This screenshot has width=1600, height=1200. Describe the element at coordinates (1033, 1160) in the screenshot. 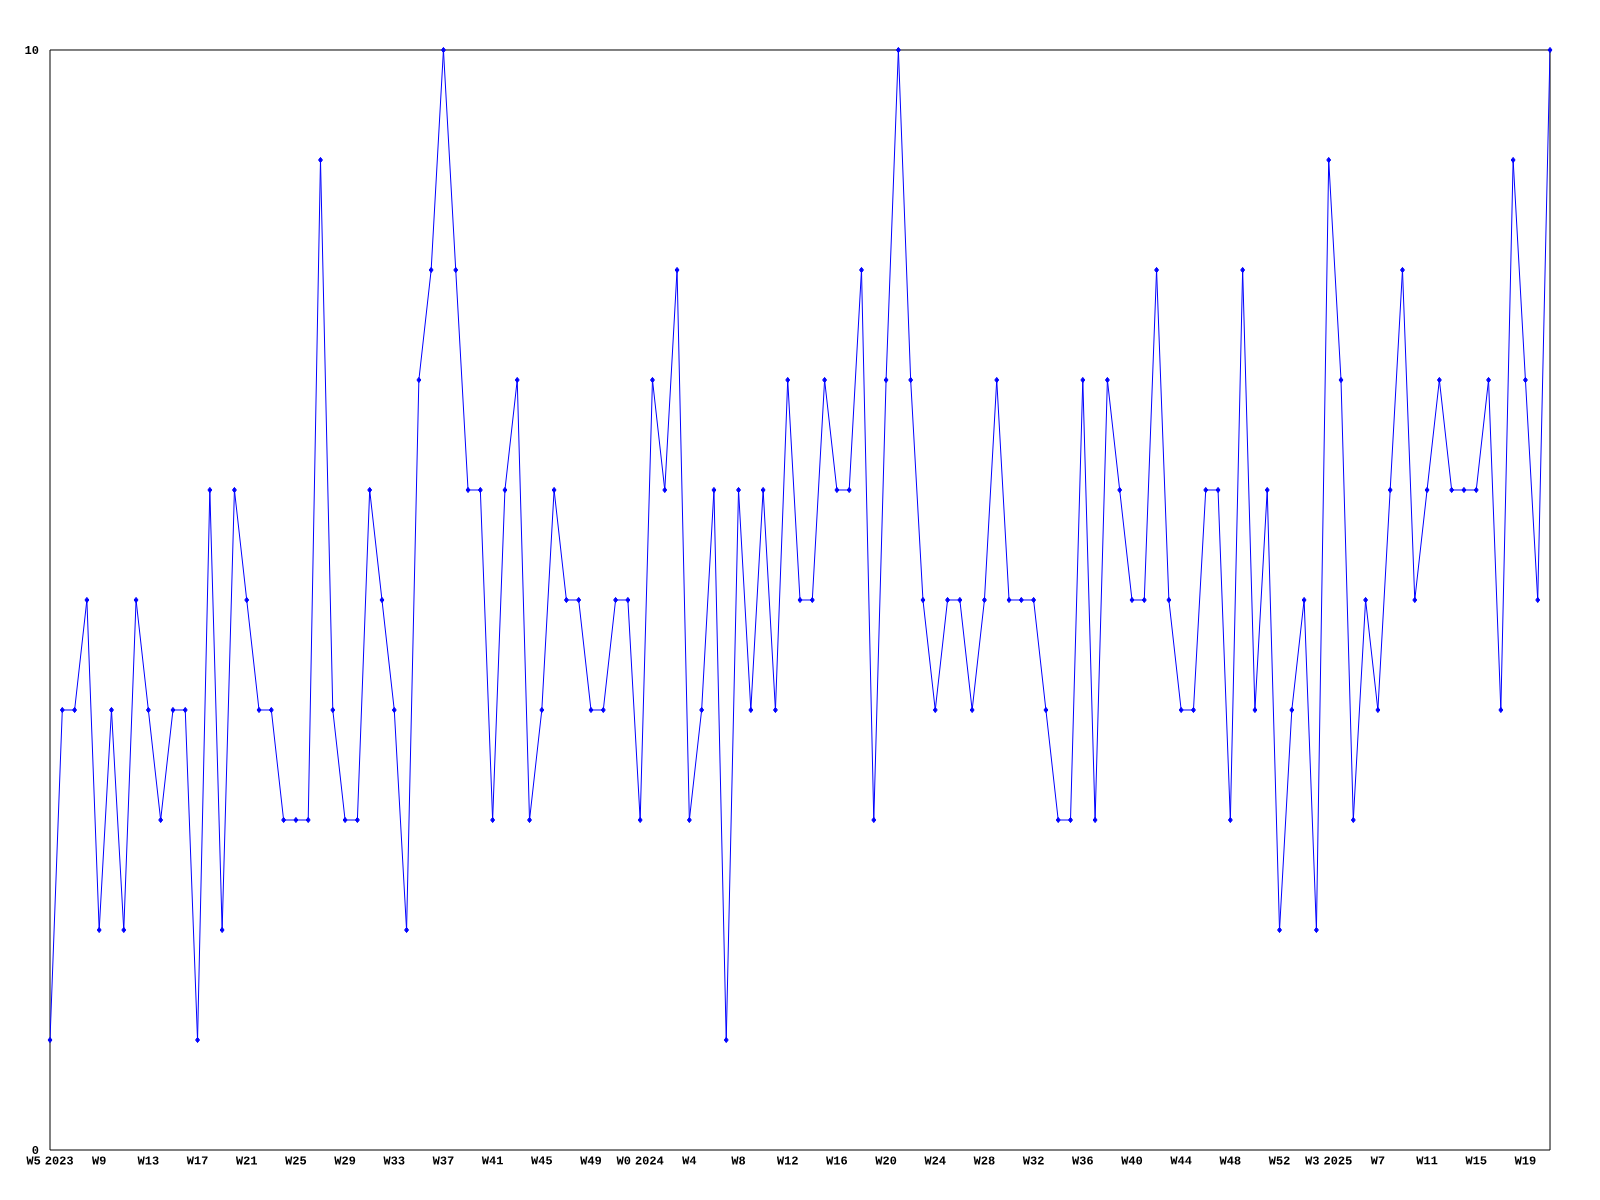

I see `x-tick-label: W32` at that location.